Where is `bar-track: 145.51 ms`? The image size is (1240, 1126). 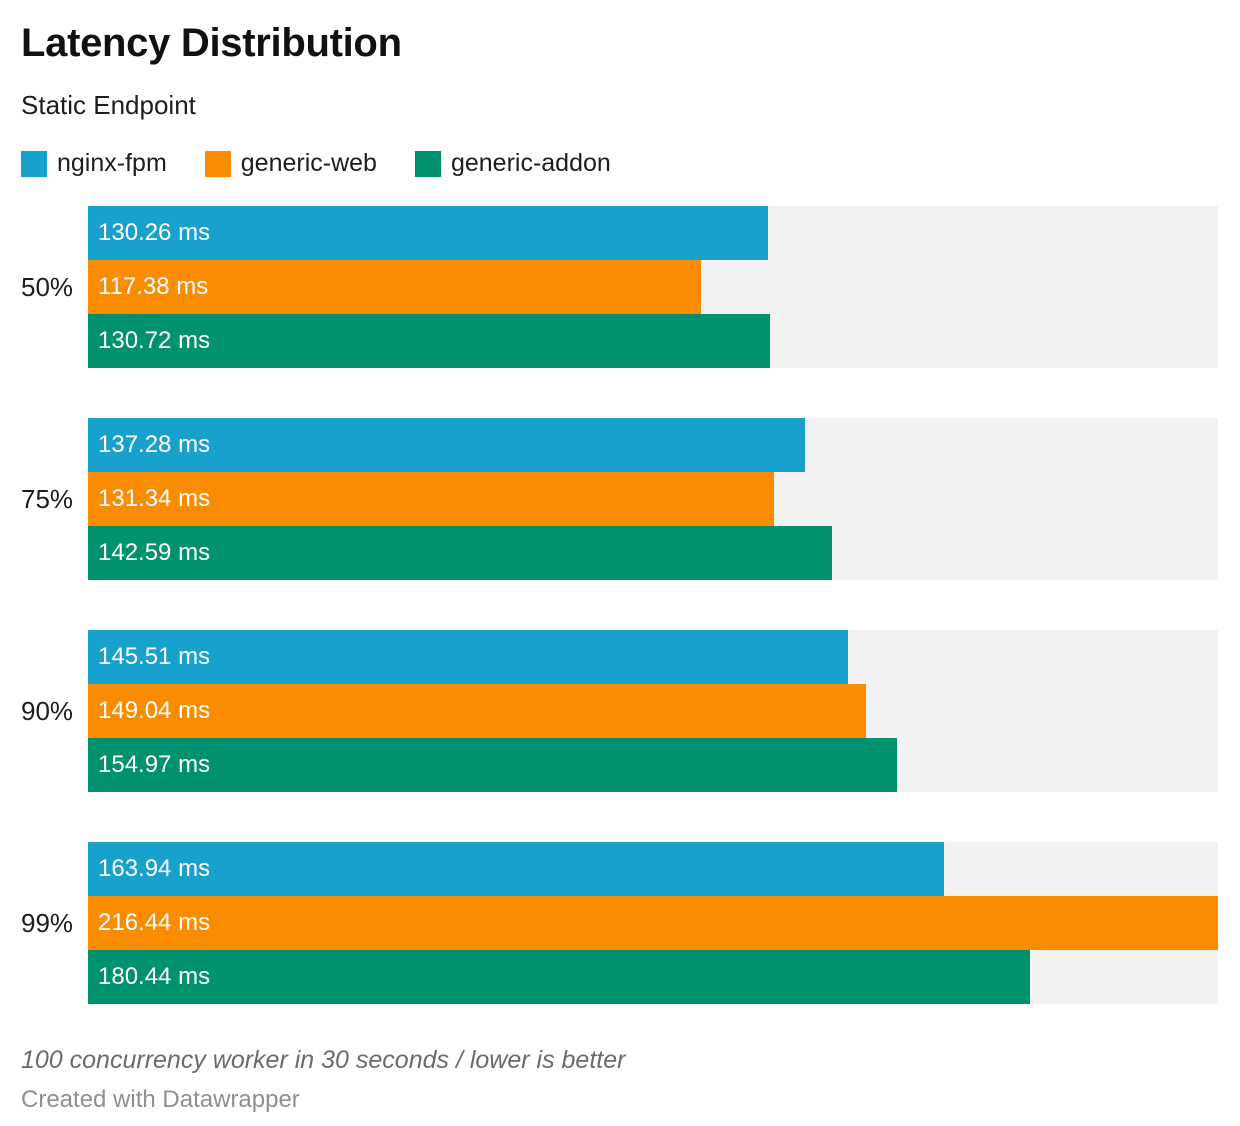
bar-track: 145.51 ms is located at coordinates (653, 657).